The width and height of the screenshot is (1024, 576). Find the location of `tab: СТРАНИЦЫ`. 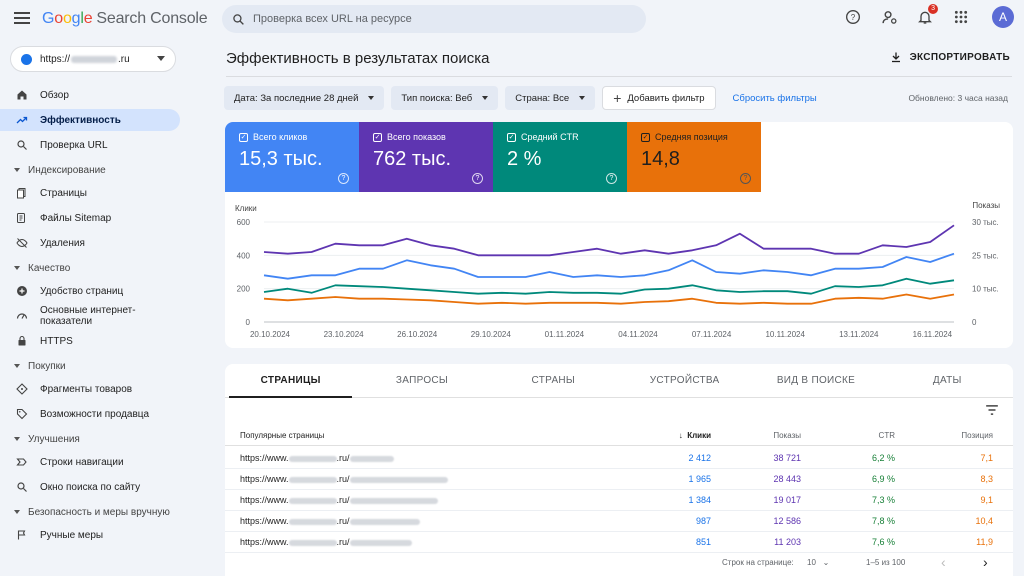

tab: СТРАНИЦЫ is located at coordinates (290, 381).